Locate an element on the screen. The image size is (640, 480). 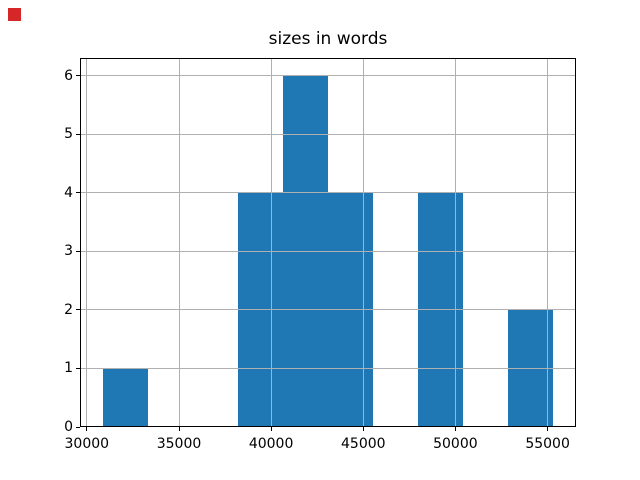
x-axis-tick-label: 55000 is located at coordinates (547, 444).